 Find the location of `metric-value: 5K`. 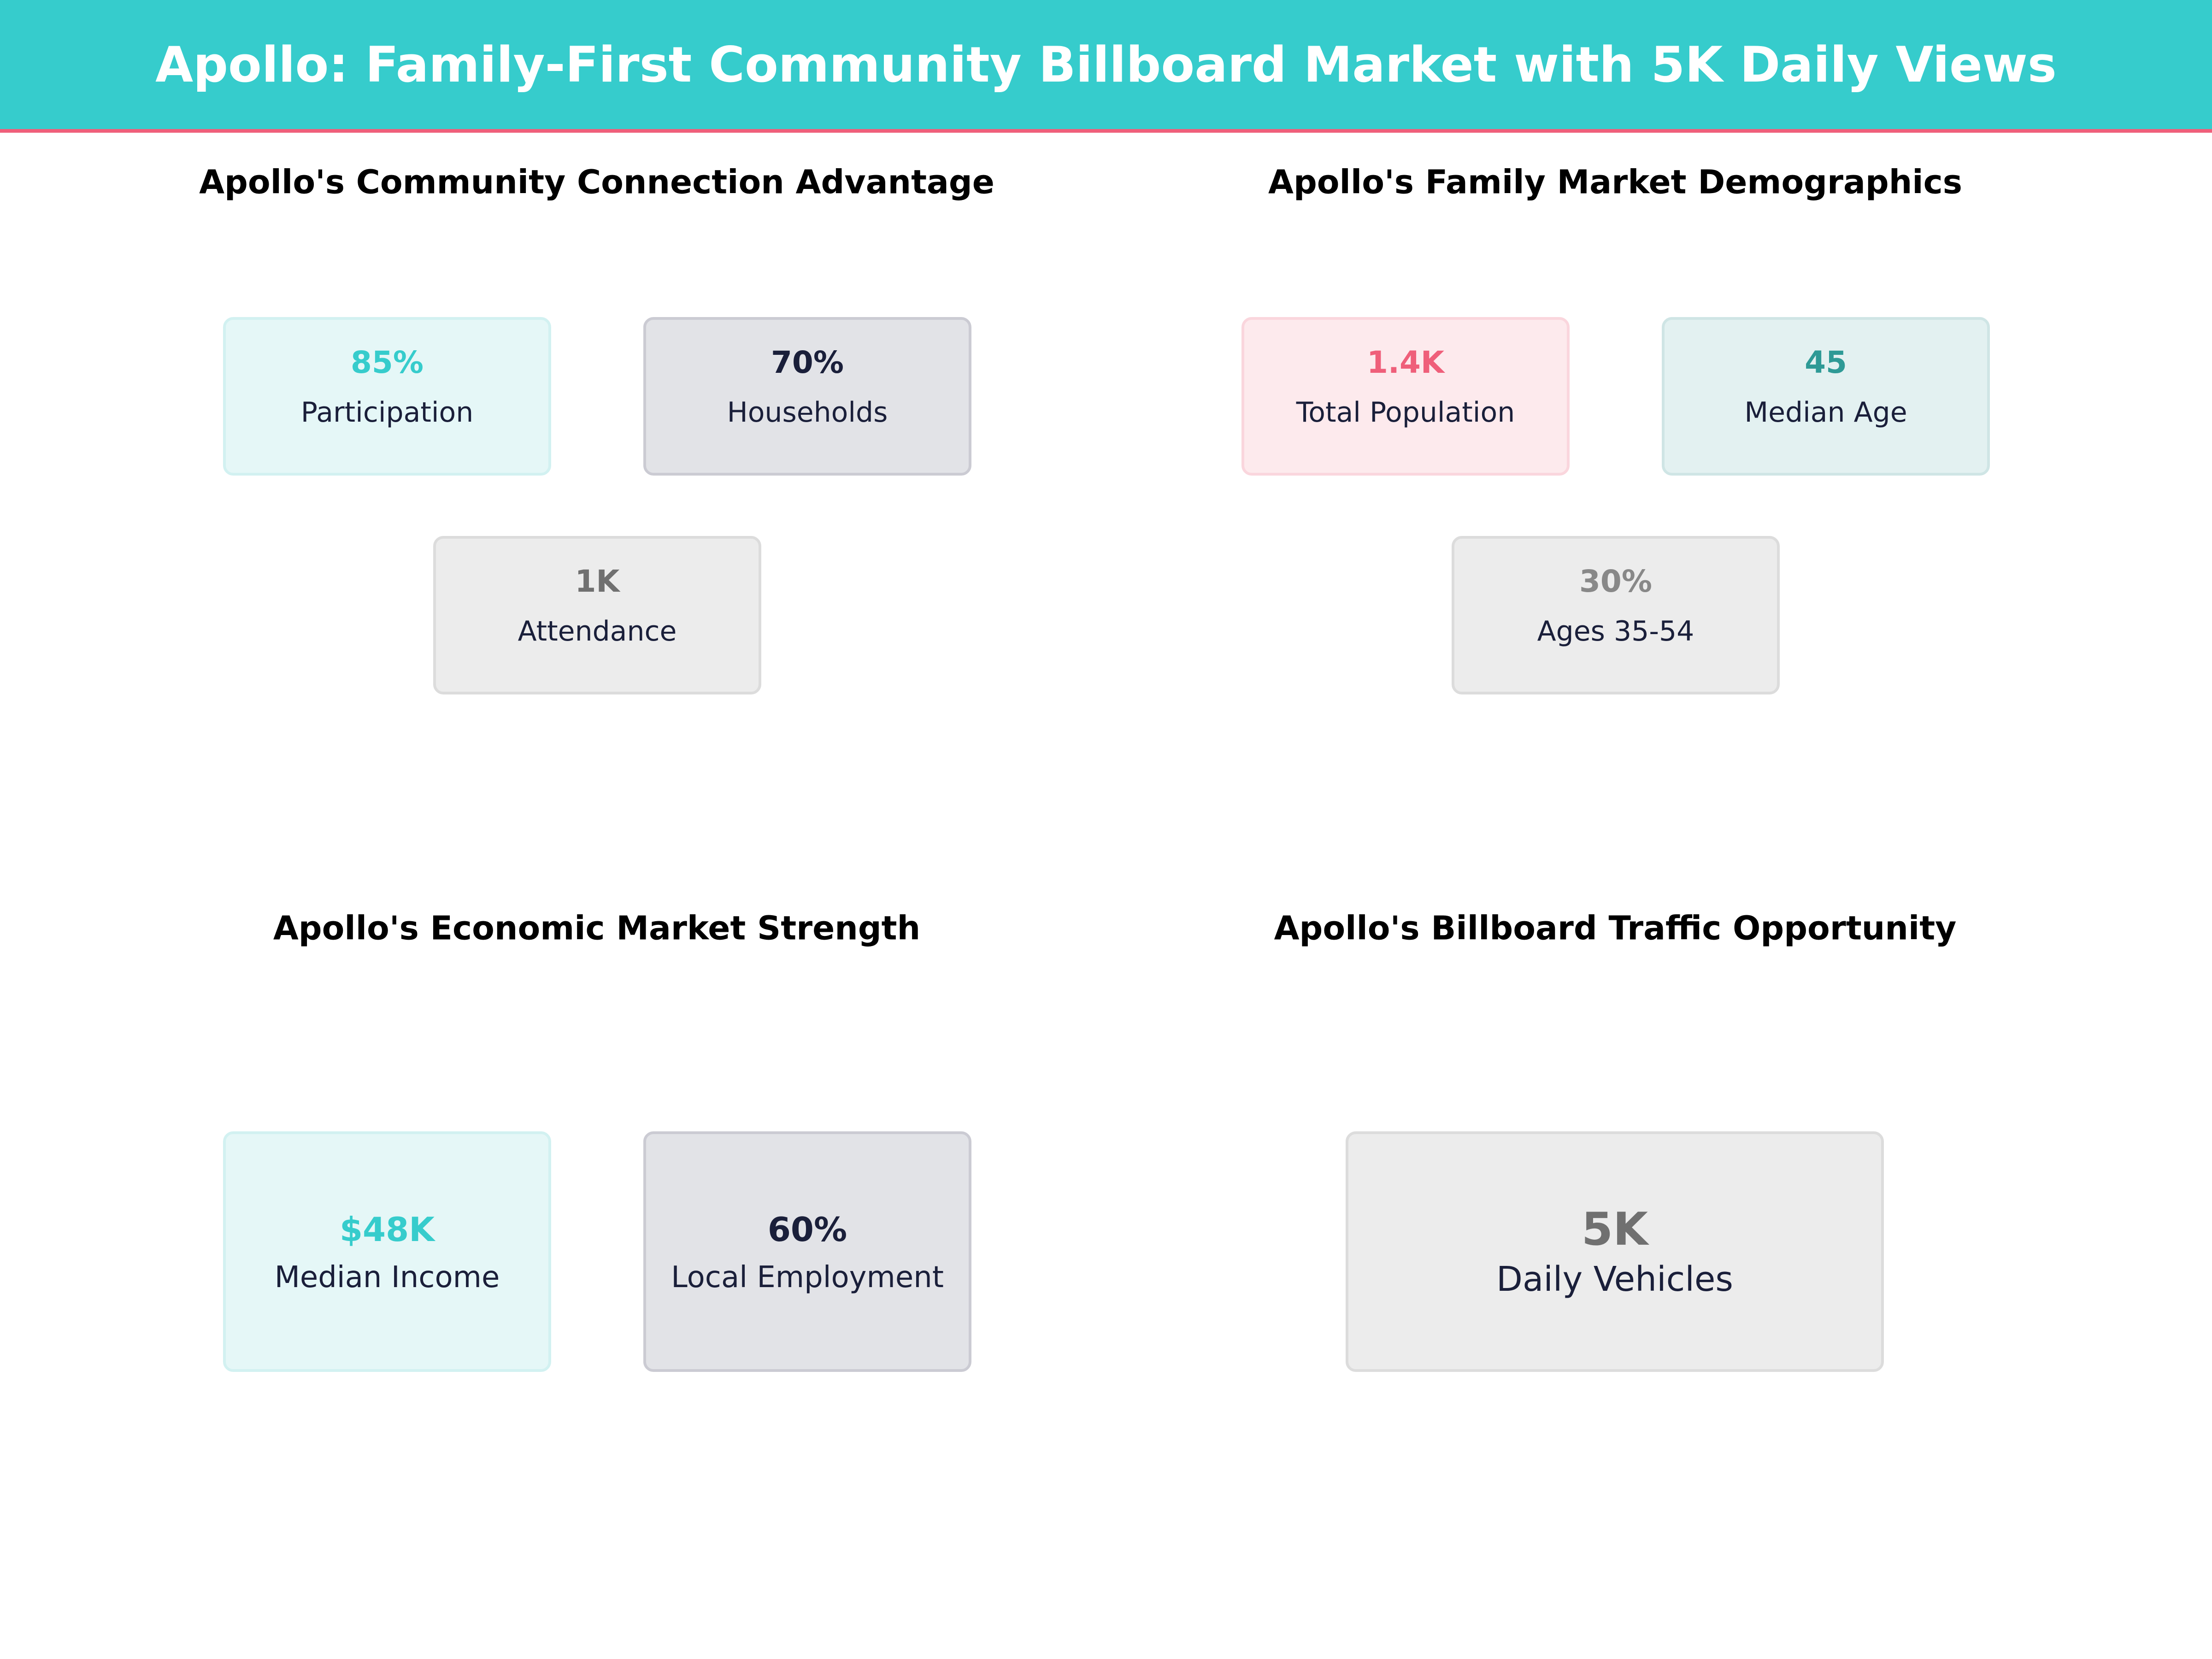

metric-value: 5K is located at coordinates (1614, 1229).